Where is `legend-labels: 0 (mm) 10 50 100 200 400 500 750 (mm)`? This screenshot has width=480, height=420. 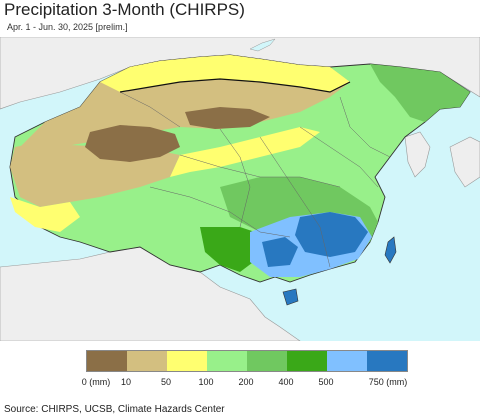 legend-labels: 0 (mm) 10 50 100 200 400 500 750 (mm) is located at coordinates (245, 384).